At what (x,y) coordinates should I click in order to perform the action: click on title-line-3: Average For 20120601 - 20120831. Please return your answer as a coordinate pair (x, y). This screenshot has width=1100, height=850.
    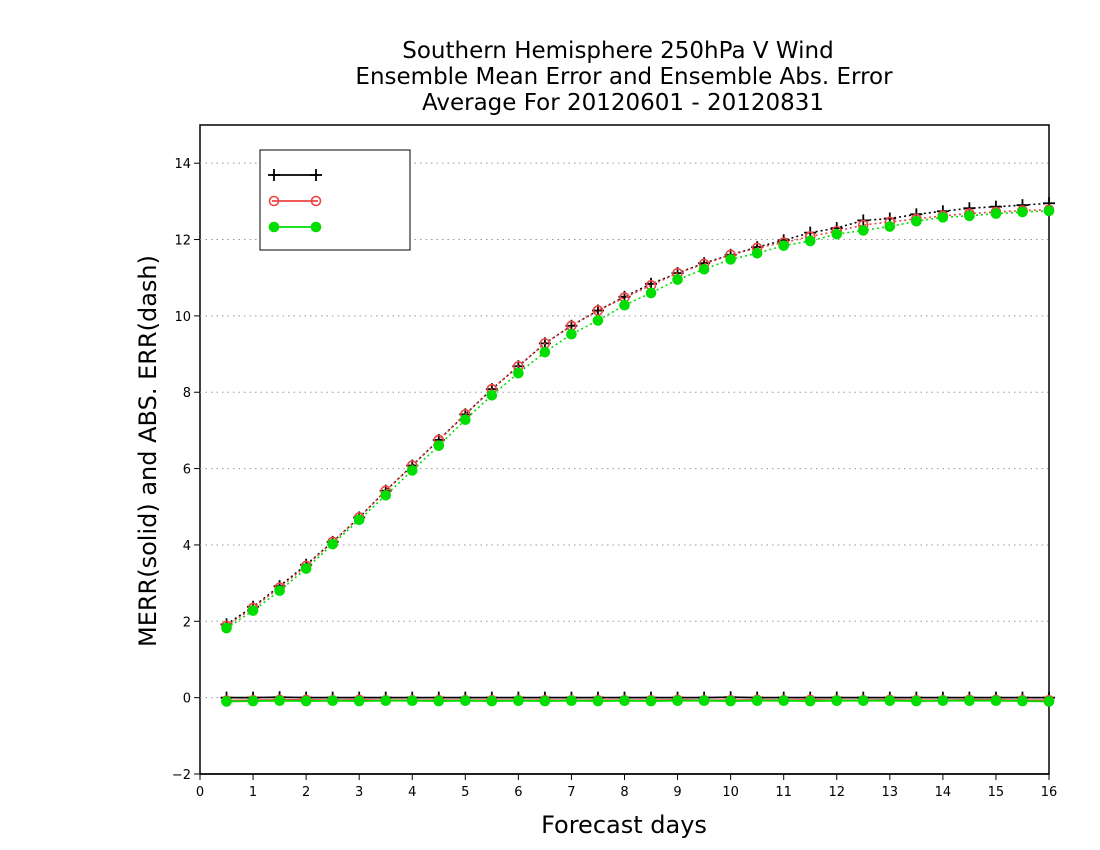
    Looking at the image, I should click on (623, 103).